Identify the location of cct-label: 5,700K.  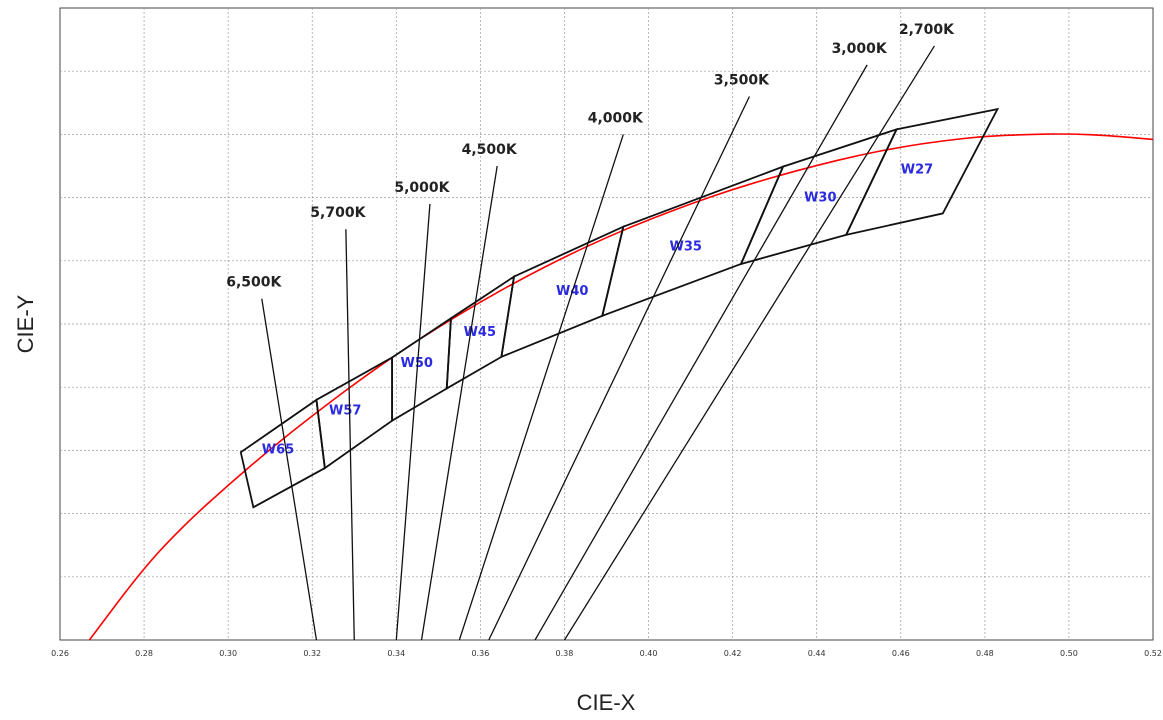
(338, 213).